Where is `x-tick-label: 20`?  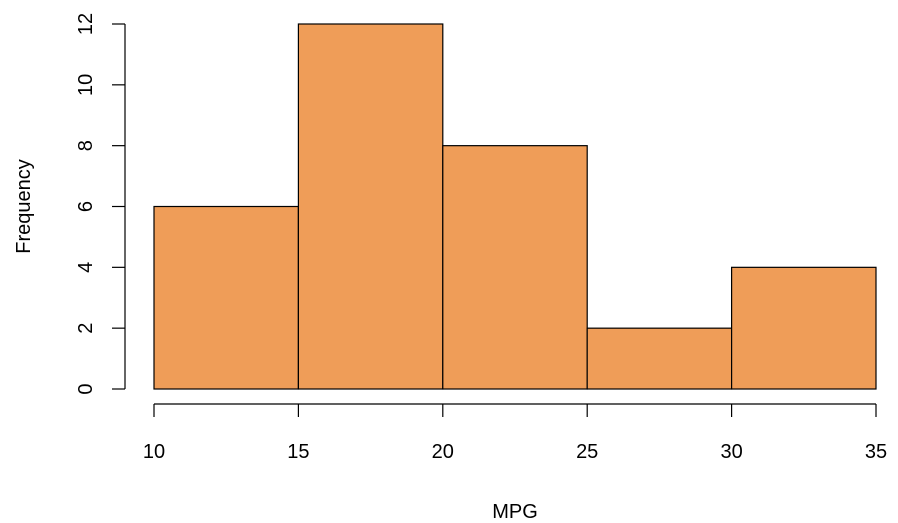
x-tick-label: 20 is located at coordinates (443, 452).